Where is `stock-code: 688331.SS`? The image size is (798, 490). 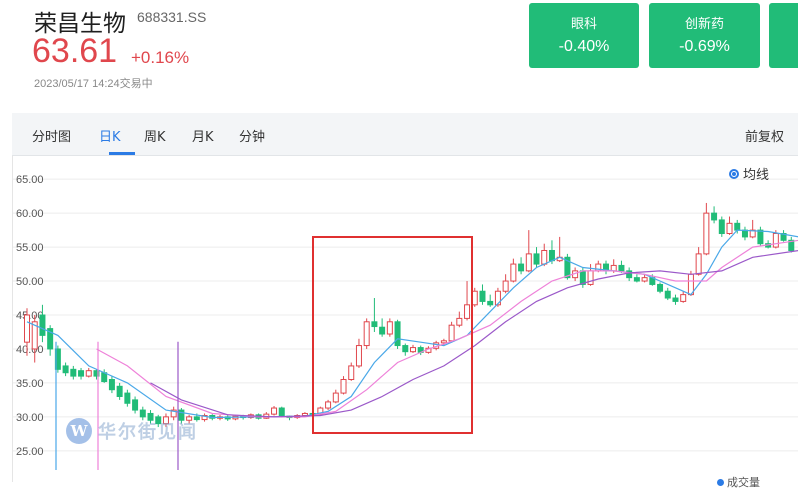
stock-code: 688331.SS is located at coordinates (171, 17).